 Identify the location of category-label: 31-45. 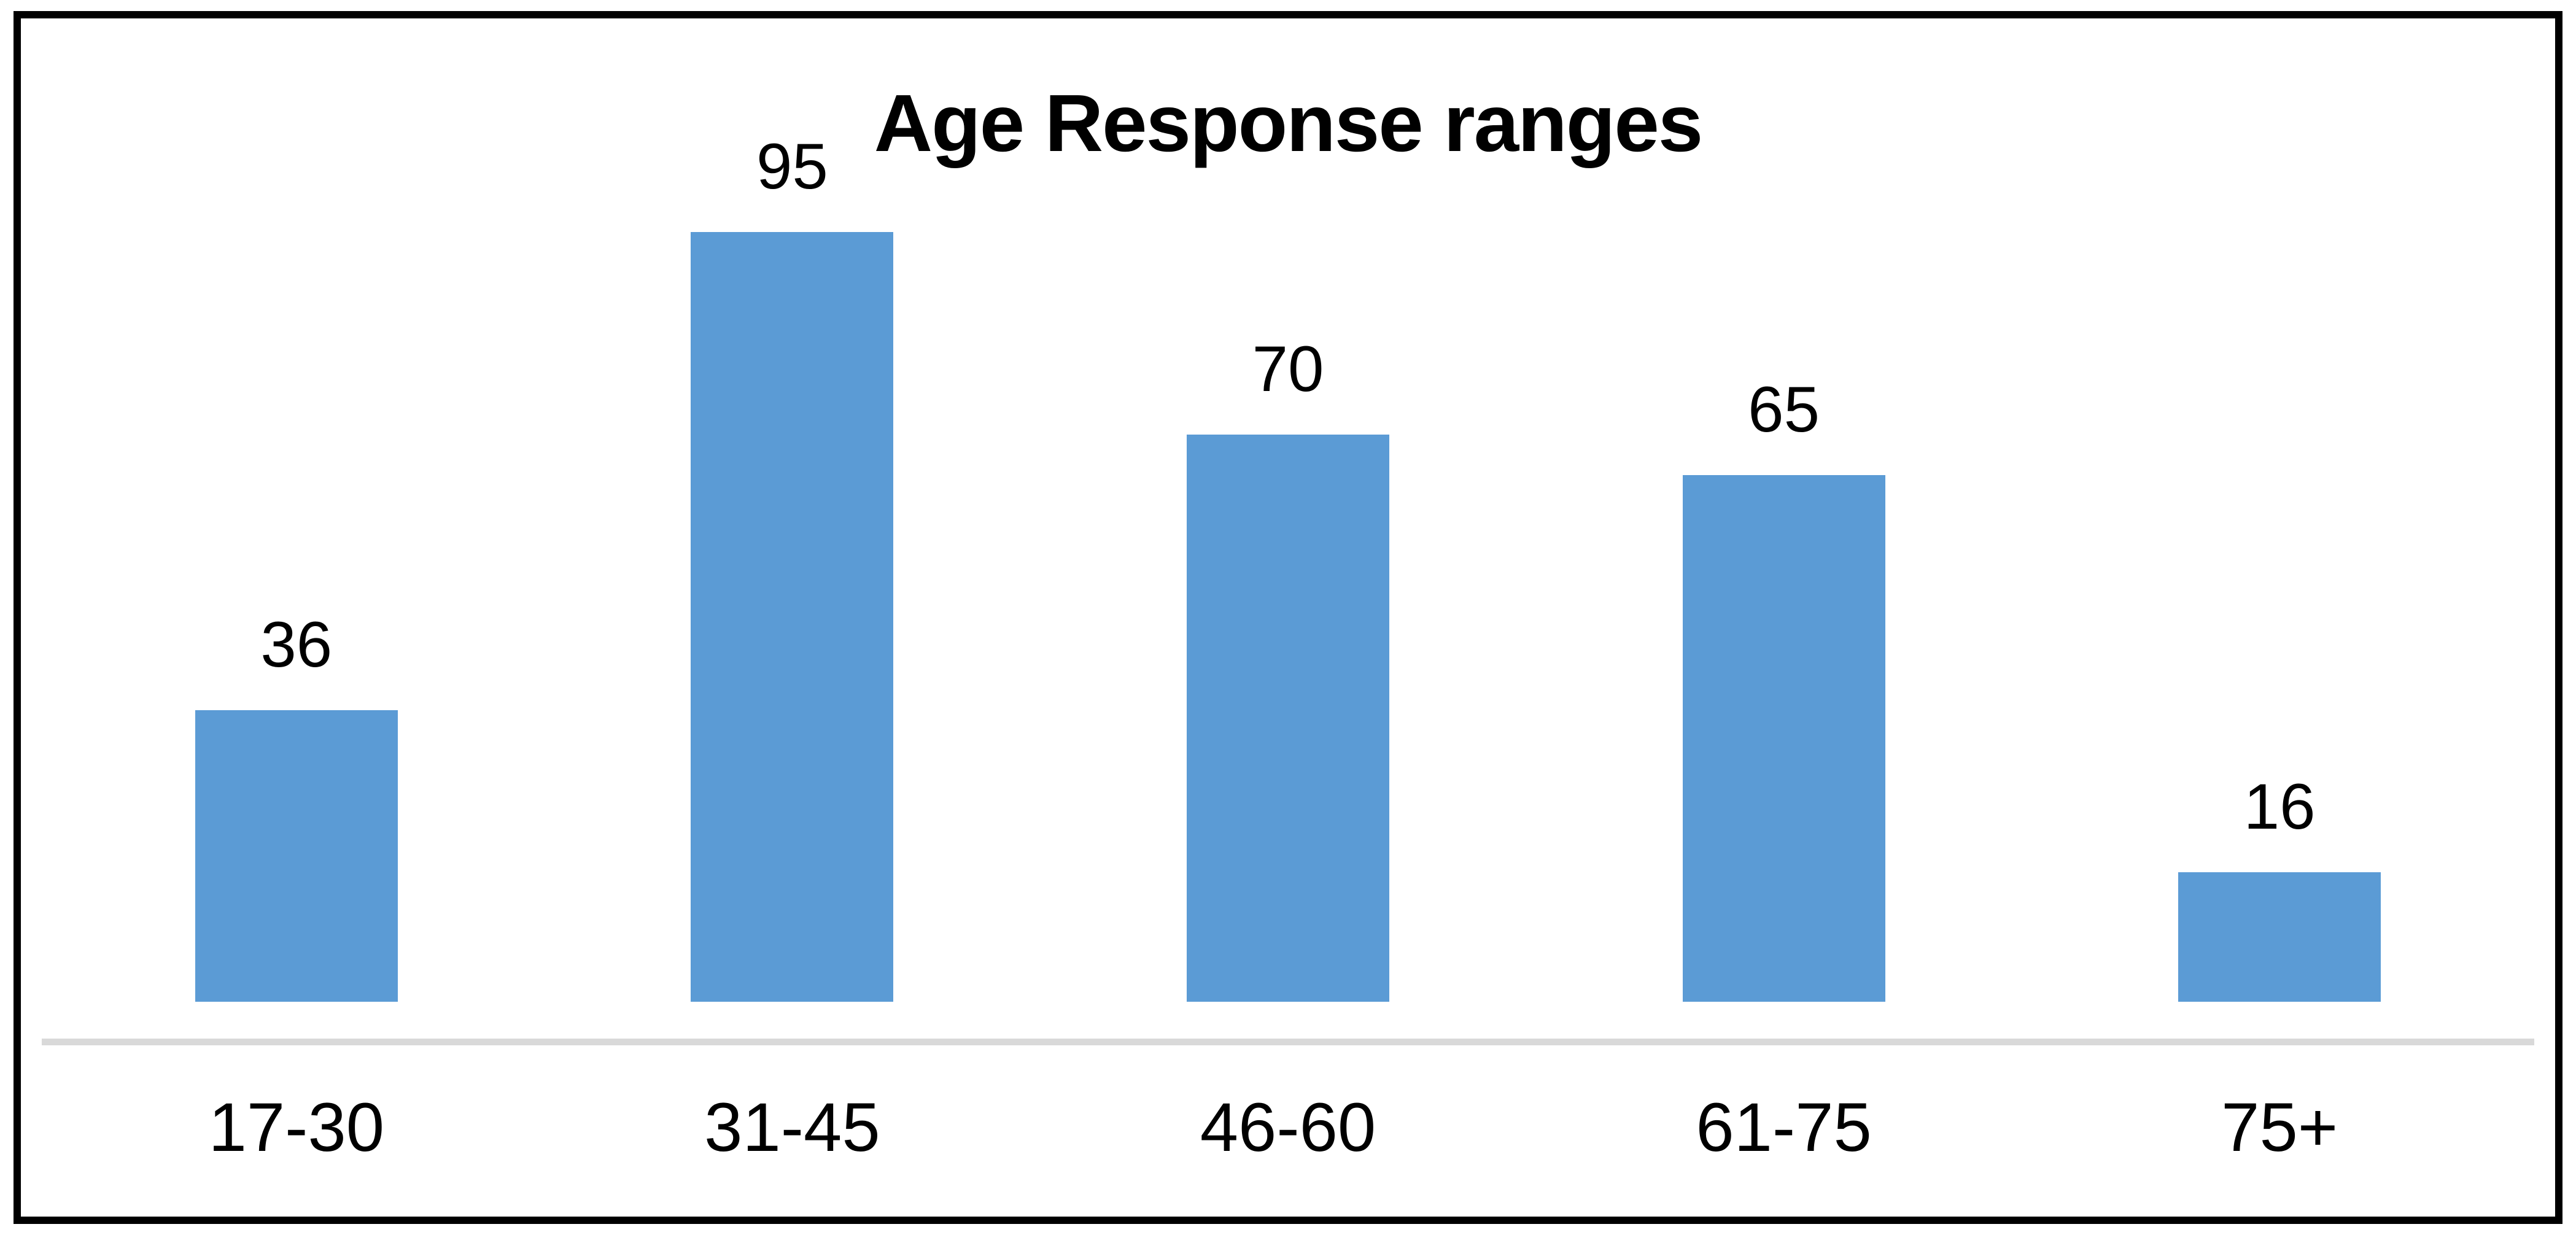
(792, 1127).